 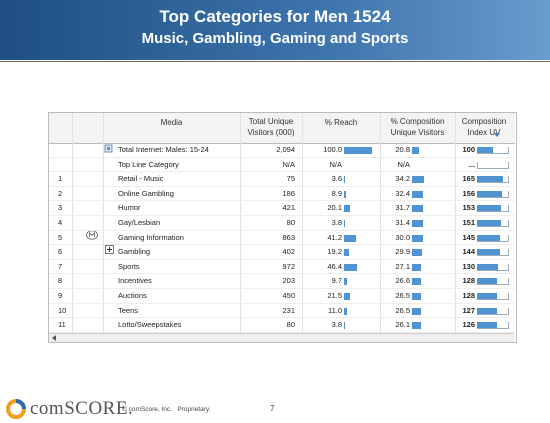 What do you see at coordinates (62, 325) in the screenshot?
I see `rank: 11` at bounding box center [62, 325].